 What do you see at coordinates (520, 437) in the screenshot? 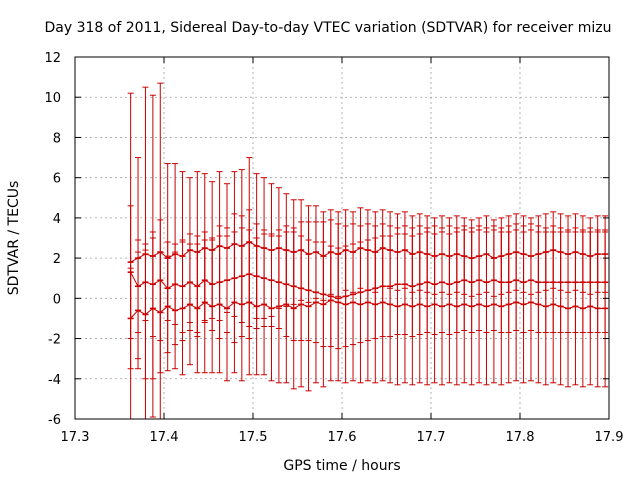
I see `x-tick-label: 17.8` at bounding box center [520, 437].